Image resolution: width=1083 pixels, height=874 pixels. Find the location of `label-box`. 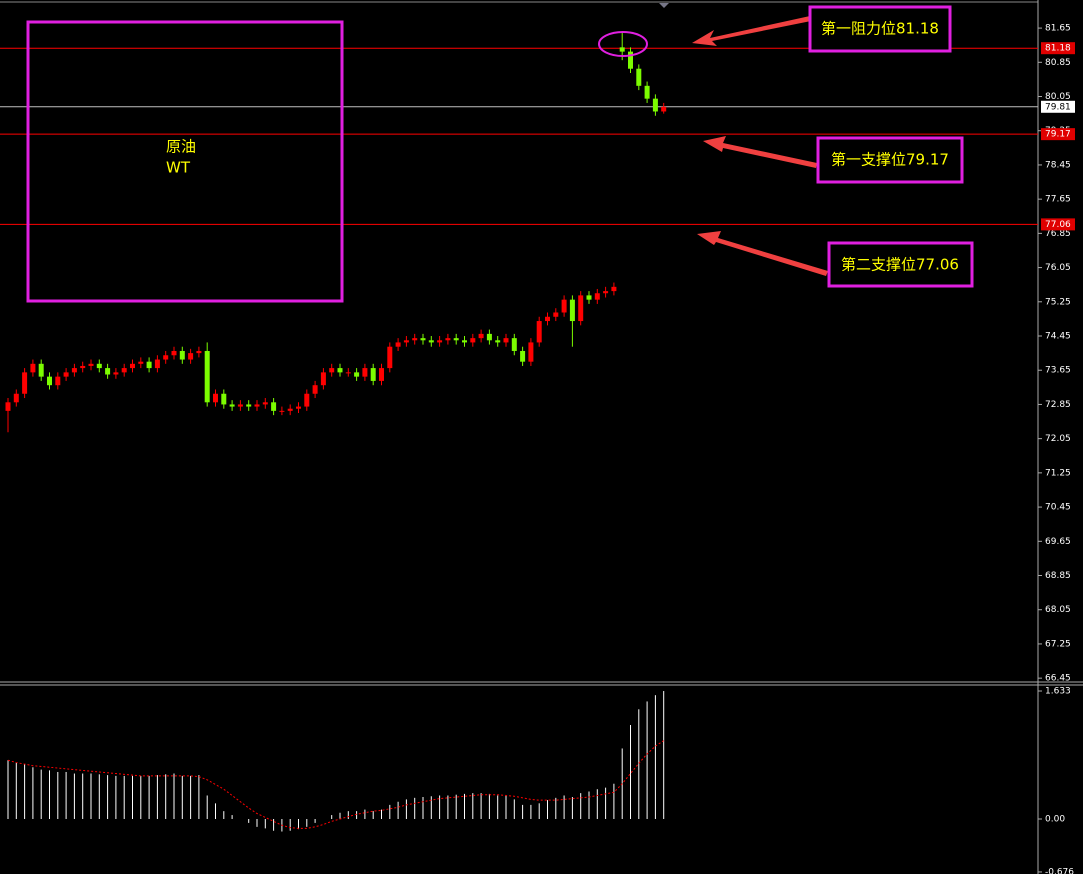

label-box is located at coordinates (185, 161).